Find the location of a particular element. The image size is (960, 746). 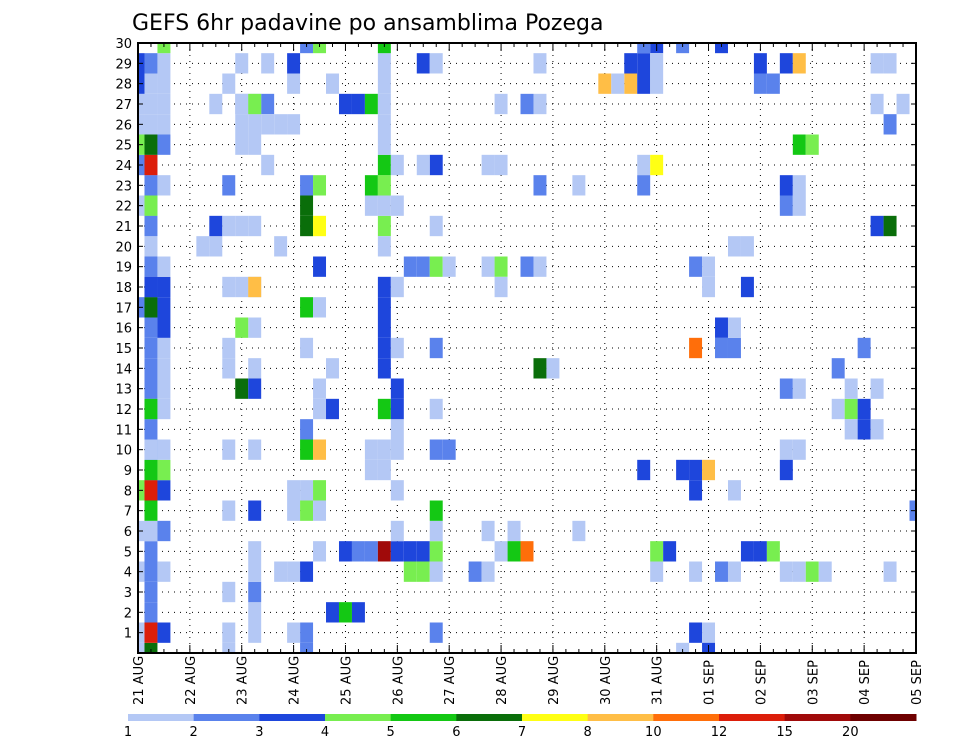

y-tick-label: 25 is located at coordinates (123, 146).